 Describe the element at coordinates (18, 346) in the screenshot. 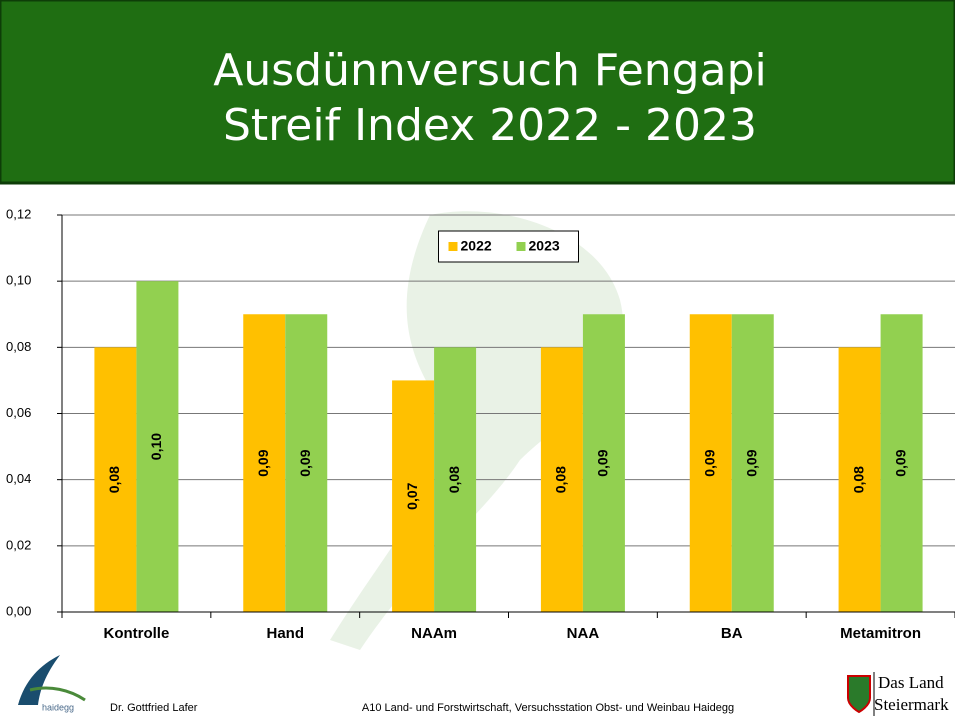

I see `y-tick-label: 0,08` at that location.